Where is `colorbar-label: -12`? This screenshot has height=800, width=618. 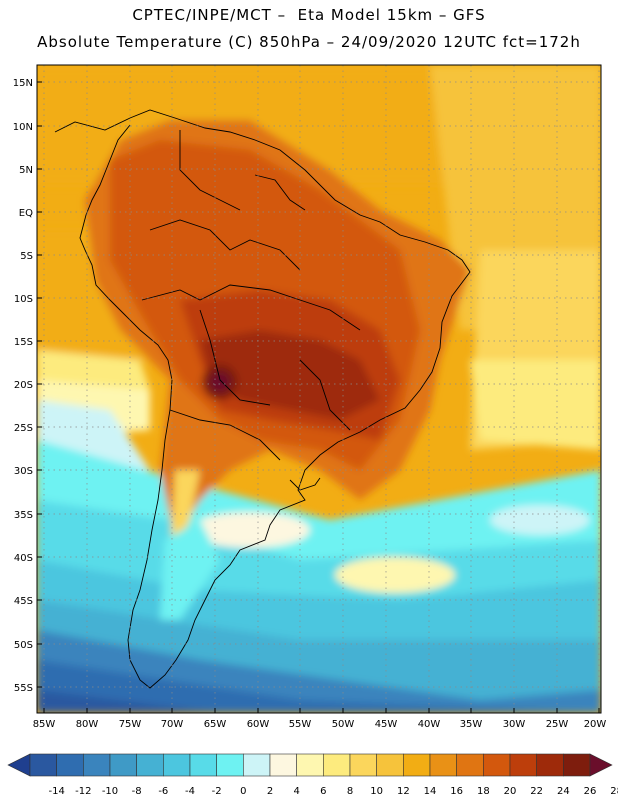
colorbar-label: -12 is located at coordinates (83, 791).